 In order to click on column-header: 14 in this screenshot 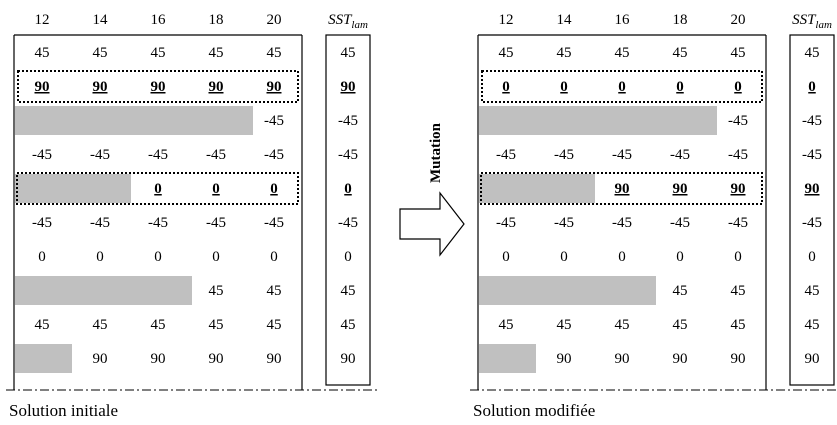, I will do `click(565, 20)`.